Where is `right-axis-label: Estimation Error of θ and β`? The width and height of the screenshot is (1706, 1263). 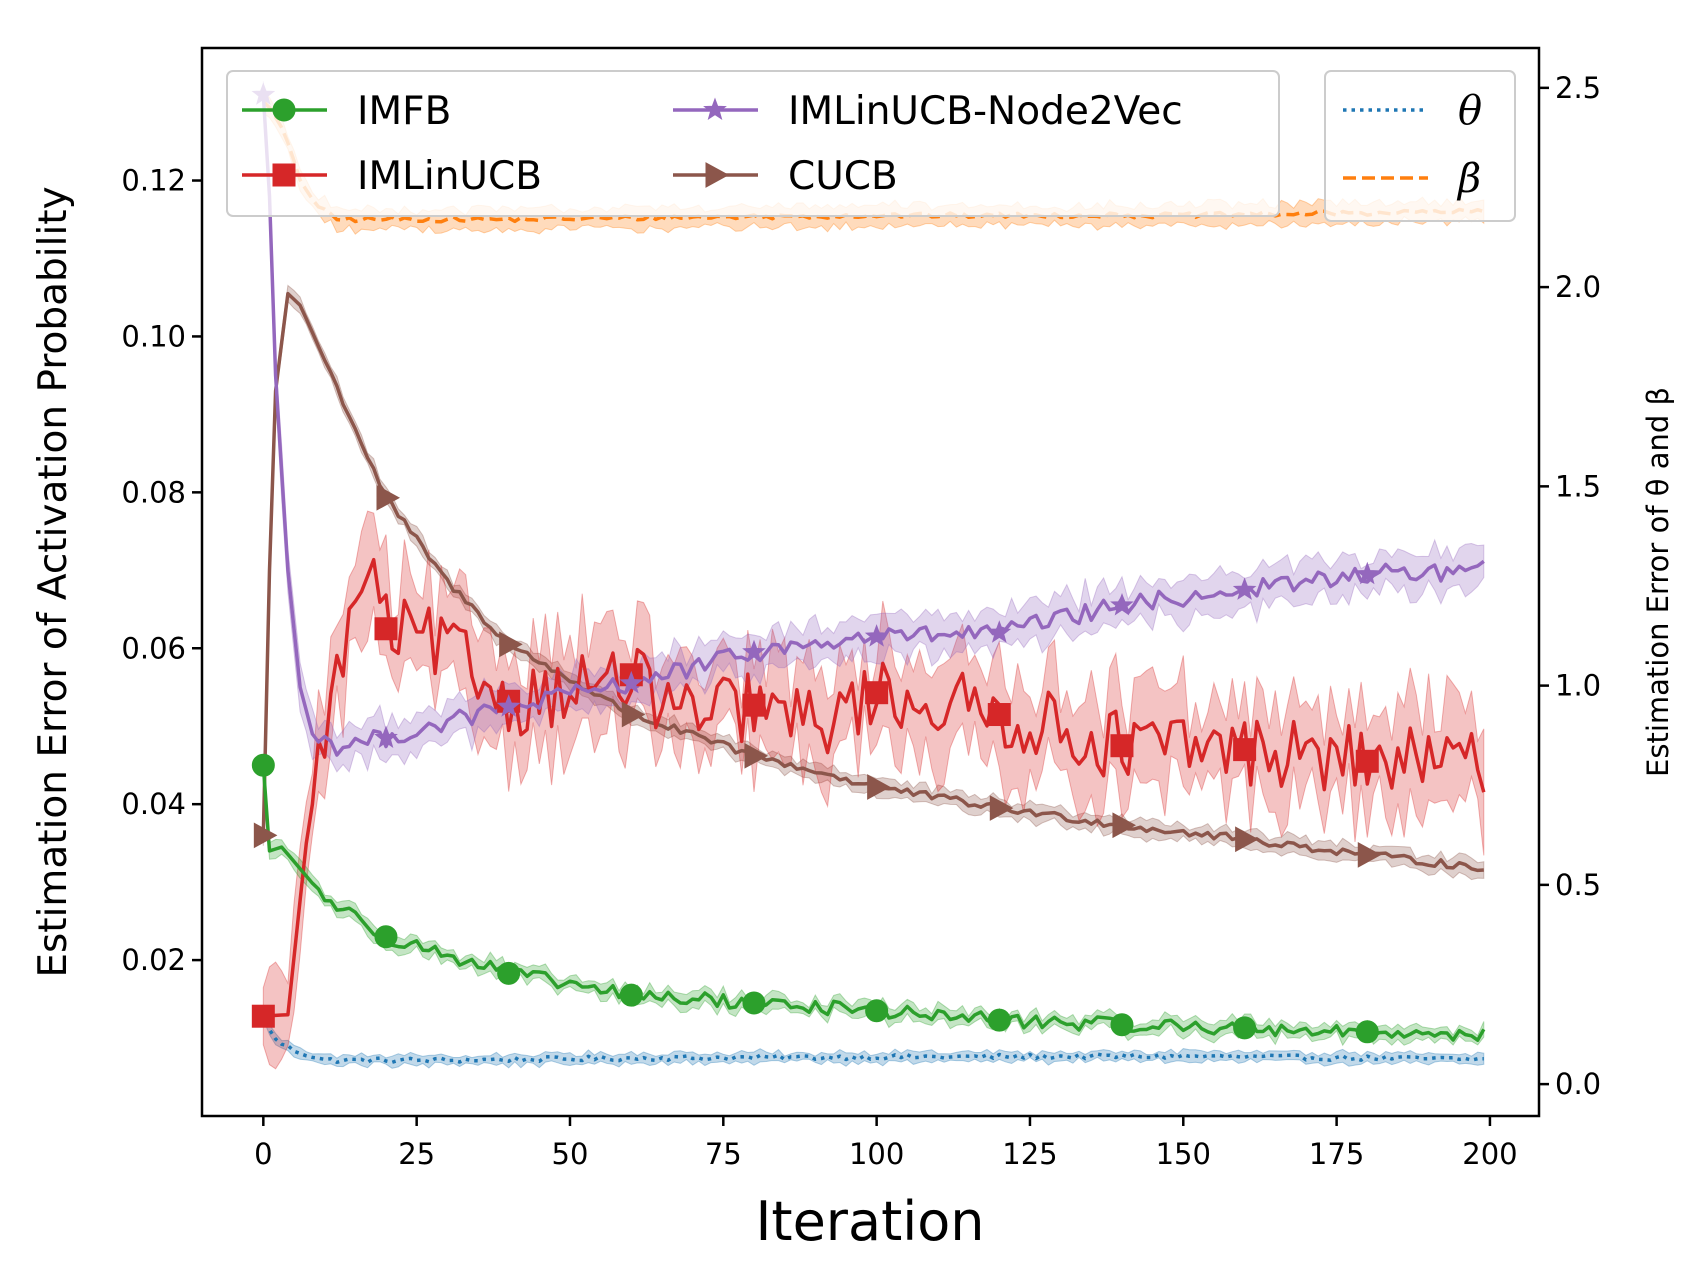 right-axis-label: Estimation Error of θ and β is located at coordinates (1658, 582).